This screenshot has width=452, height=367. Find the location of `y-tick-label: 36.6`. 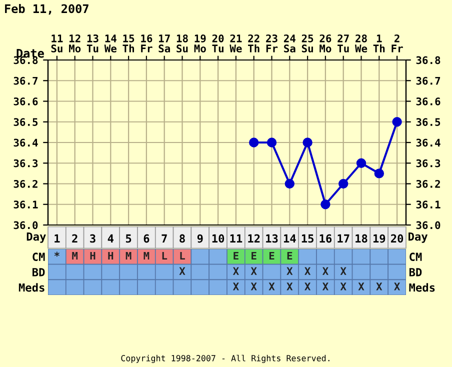

y-tick-label: 36.6 is located at coordinates (26, 101).